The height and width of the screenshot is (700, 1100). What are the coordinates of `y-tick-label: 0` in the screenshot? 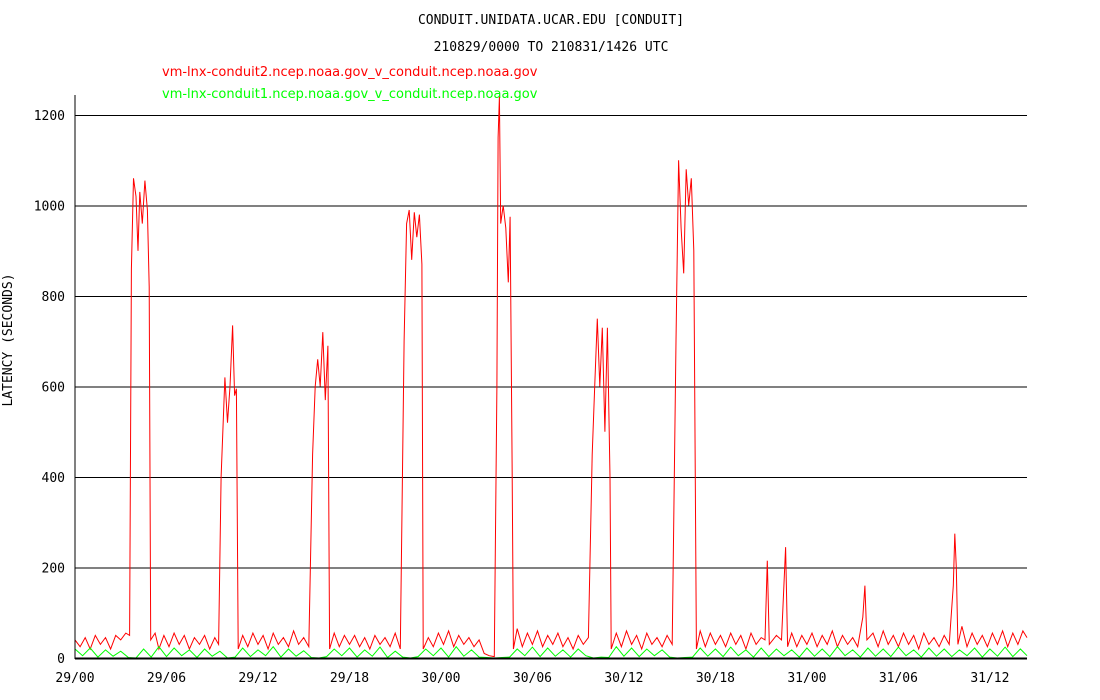 It's located at (61, 659).